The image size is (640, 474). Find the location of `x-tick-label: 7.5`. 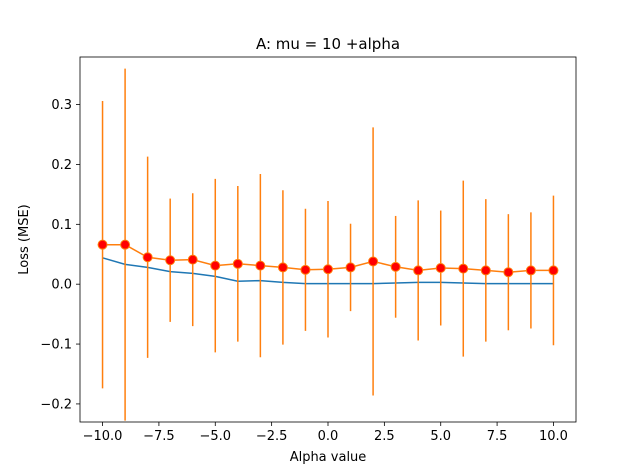

x-tick-label: 7.5 is located at coordinates (497, 436).